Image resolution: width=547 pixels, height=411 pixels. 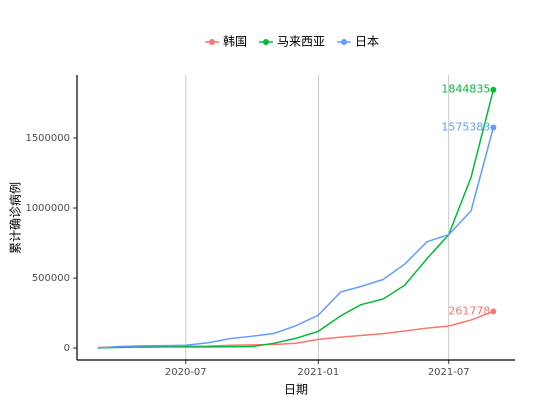 What do you see at coordinates (47, 208) in the screenshot?
I see `y-tick-label: 1000000` at bounding box center [47, 208].